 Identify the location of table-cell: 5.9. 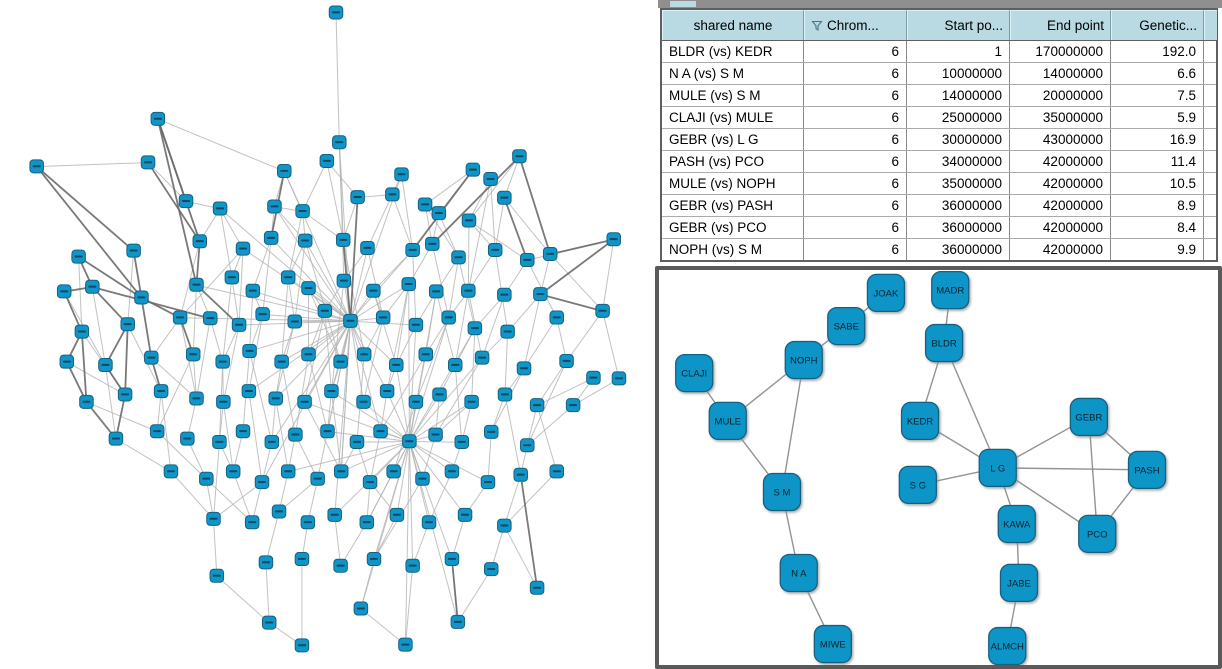
(1157, 117).